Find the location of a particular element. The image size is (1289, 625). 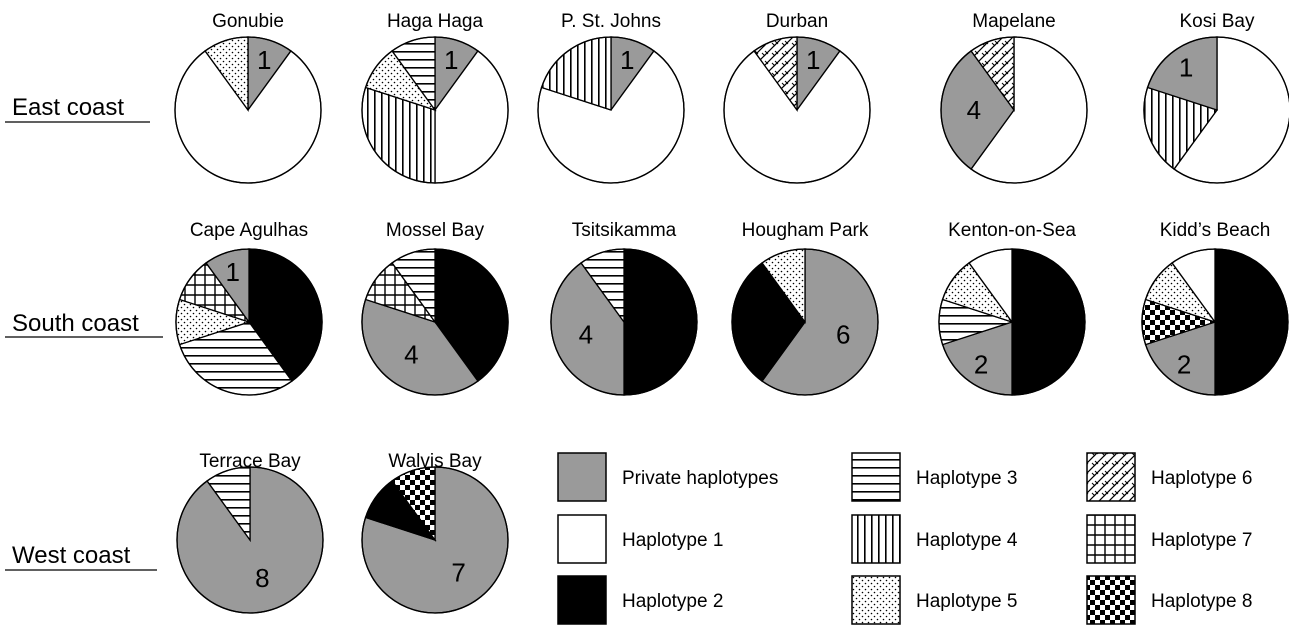

row-label: South coast is located at coordinates (75, 323).